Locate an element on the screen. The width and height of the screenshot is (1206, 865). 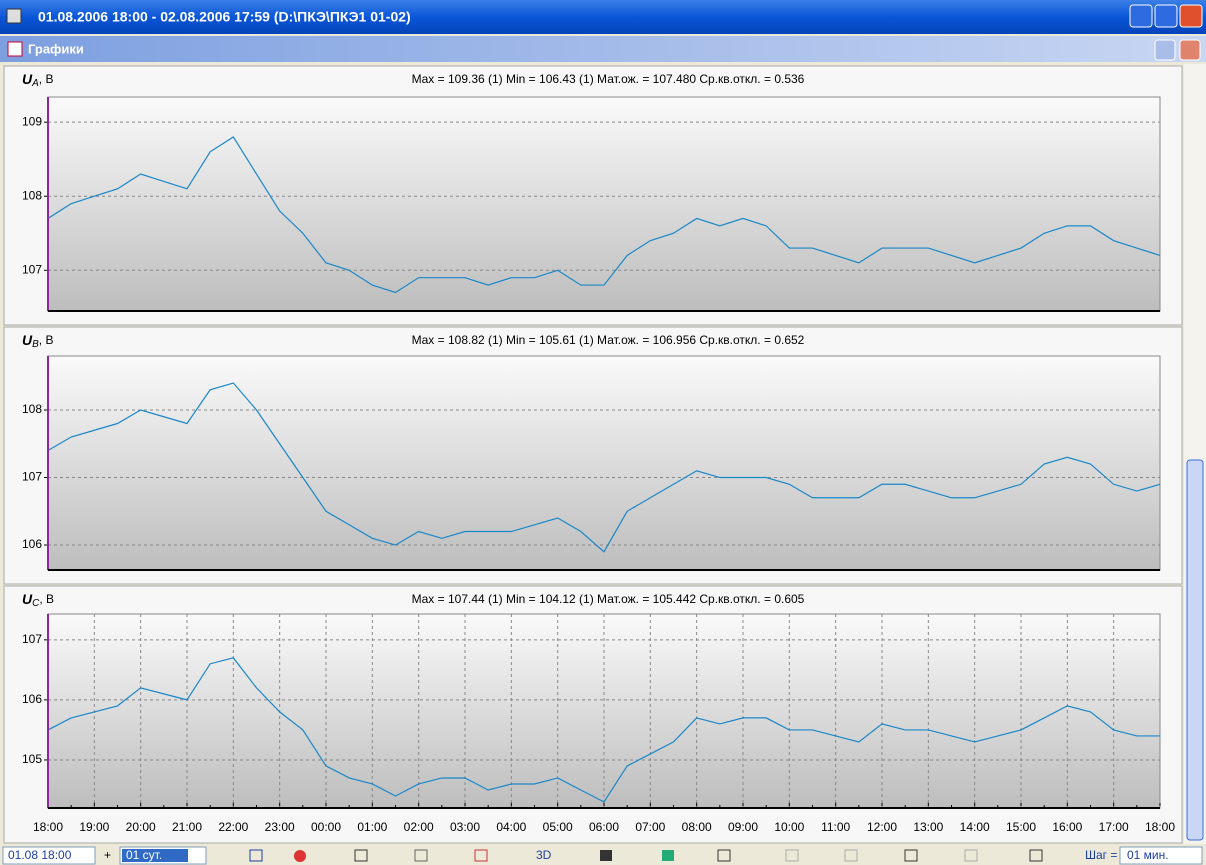
x-tick-label: 07:00 is located at coordinates (650, 827).